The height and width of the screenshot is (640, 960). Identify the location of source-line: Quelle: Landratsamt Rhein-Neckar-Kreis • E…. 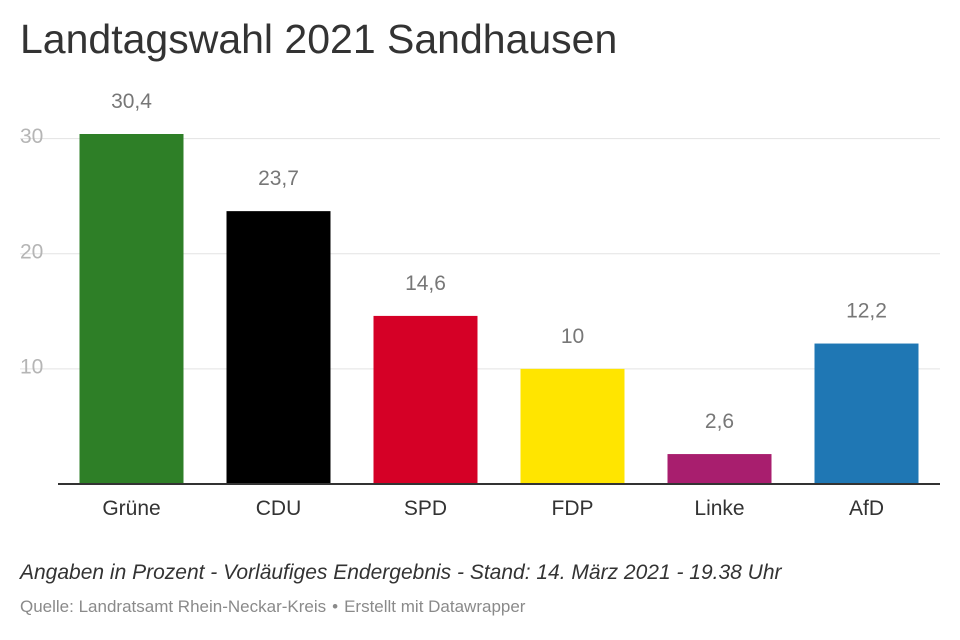
(272, 607).